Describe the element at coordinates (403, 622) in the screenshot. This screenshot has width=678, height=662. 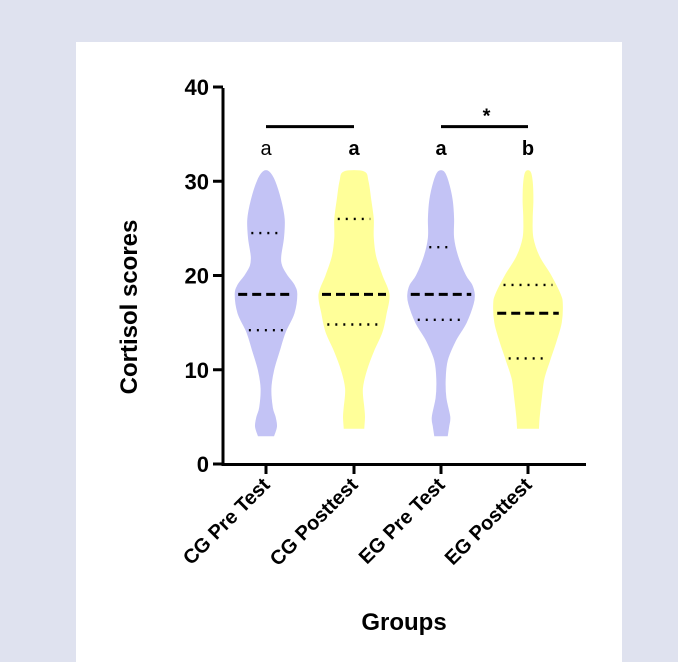
I see `x-axis-title: Groups` at that location.